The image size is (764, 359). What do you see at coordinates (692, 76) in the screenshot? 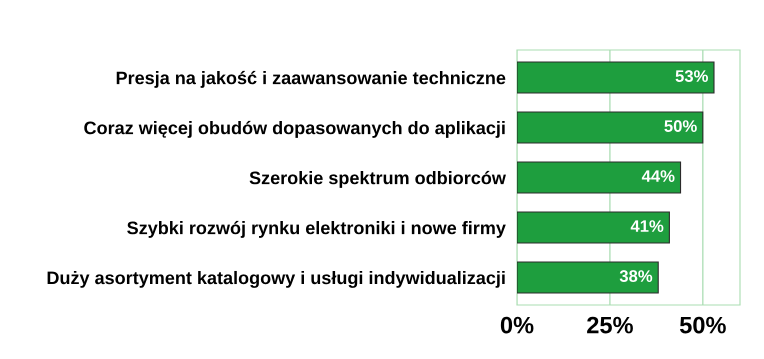
I see `data-label: 53%` at bounding box center [692, 76].